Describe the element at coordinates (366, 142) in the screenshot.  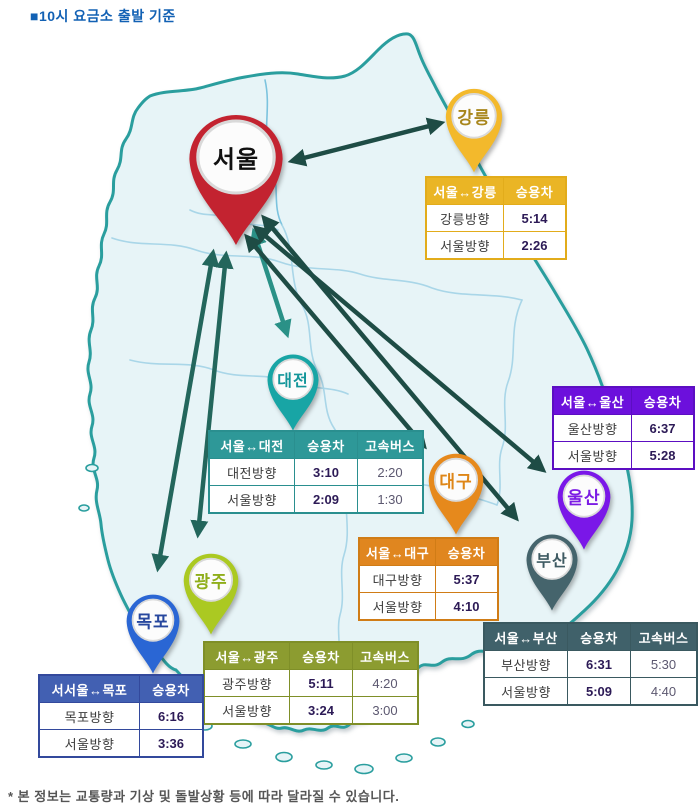
I see `route-arrow-gangneung` at that location.